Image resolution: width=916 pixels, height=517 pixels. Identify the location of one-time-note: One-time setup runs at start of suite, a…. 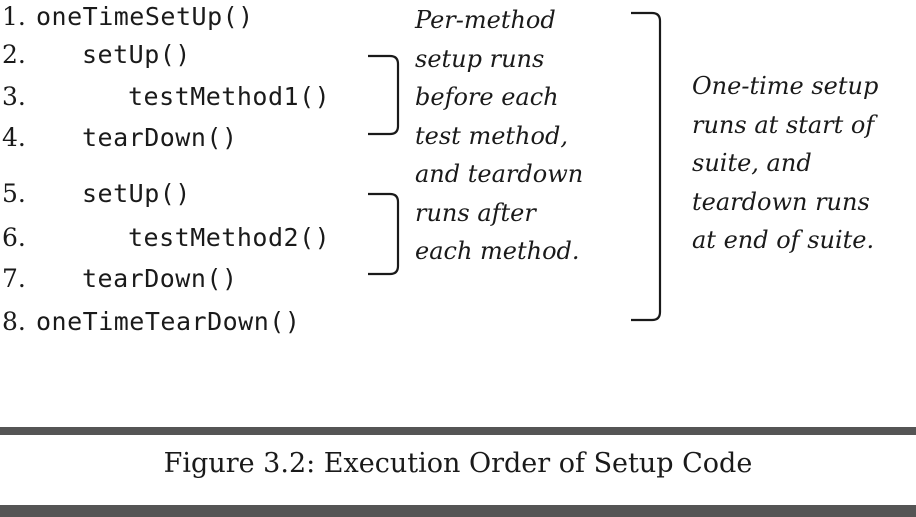
(785, 163).